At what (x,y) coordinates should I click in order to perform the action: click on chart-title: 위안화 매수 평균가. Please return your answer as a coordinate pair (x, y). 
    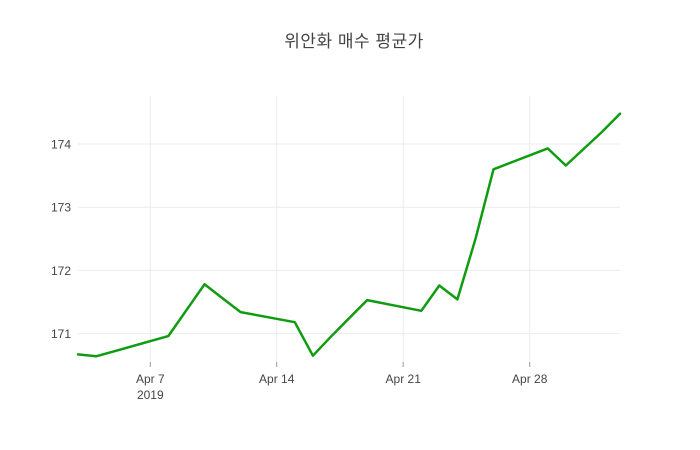
    Looking at the image, I should click on (354, 41).